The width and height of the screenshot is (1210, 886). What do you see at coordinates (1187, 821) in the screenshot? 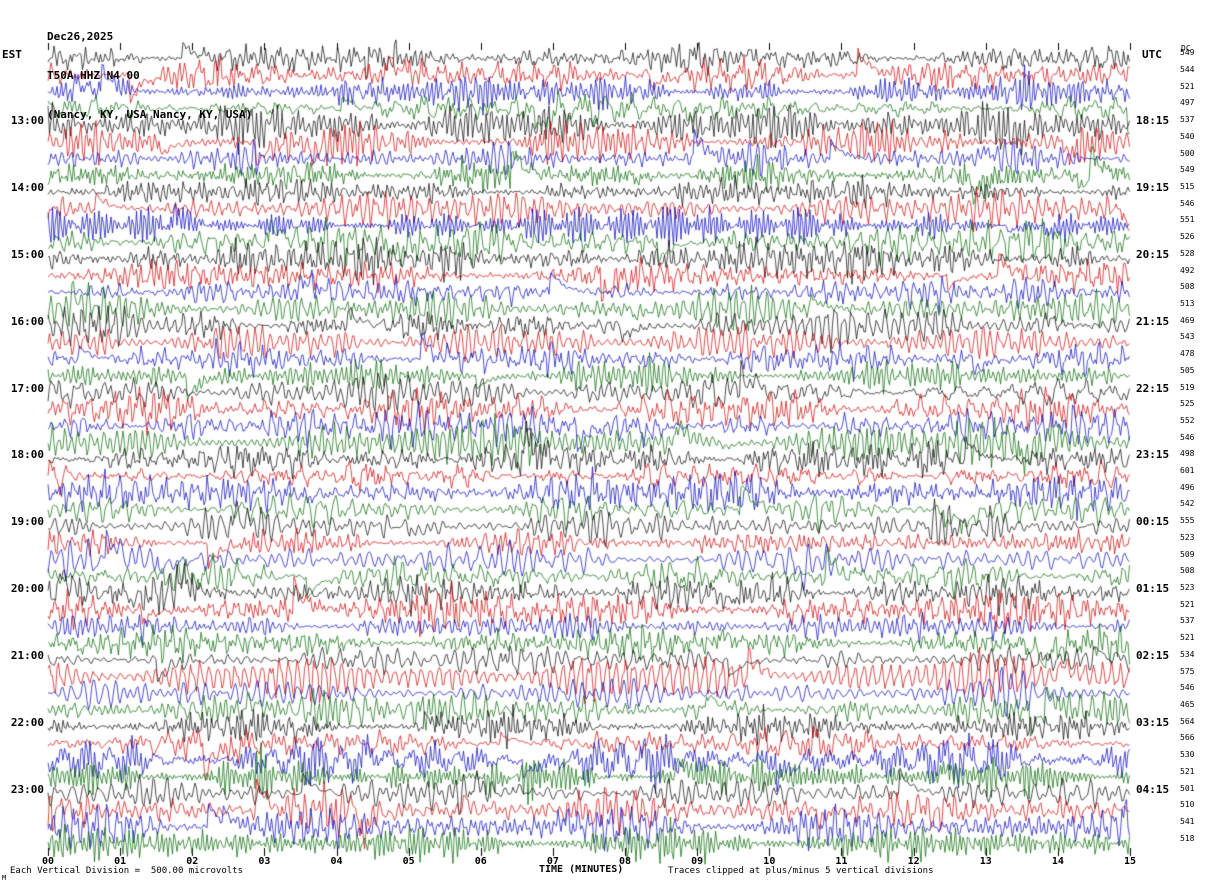
I see `dc-value: 541` at bounding box center [1187, 821].